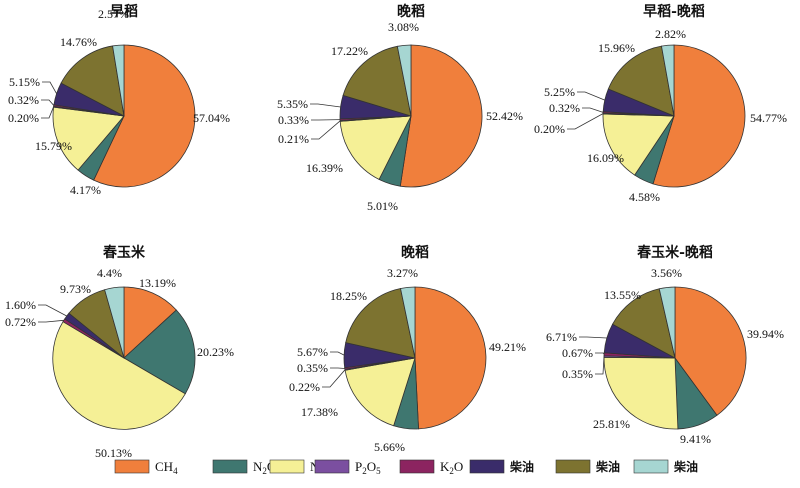 The height and width of the screenshot is (488, 800). What do you see at coordinates (20, 305) in the screenshot?
I see `data-label: 1.60%` at bounding box center [20, 305].